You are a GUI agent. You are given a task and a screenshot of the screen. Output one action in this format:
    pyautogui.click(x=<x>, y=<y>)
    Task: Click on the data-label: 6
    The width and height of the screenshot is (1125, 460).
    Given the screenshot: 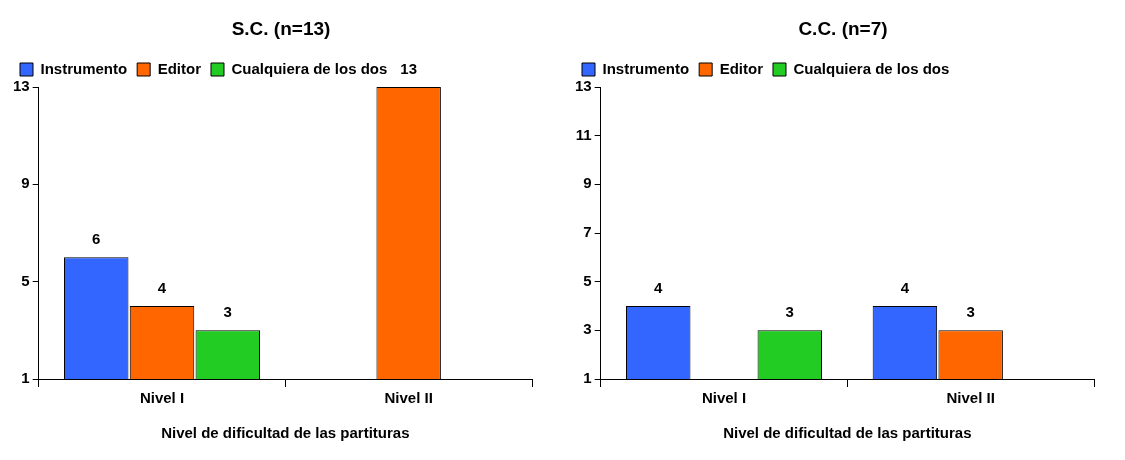 What is the action you would take?
    pyautogui.click(x=96, y=238)
    